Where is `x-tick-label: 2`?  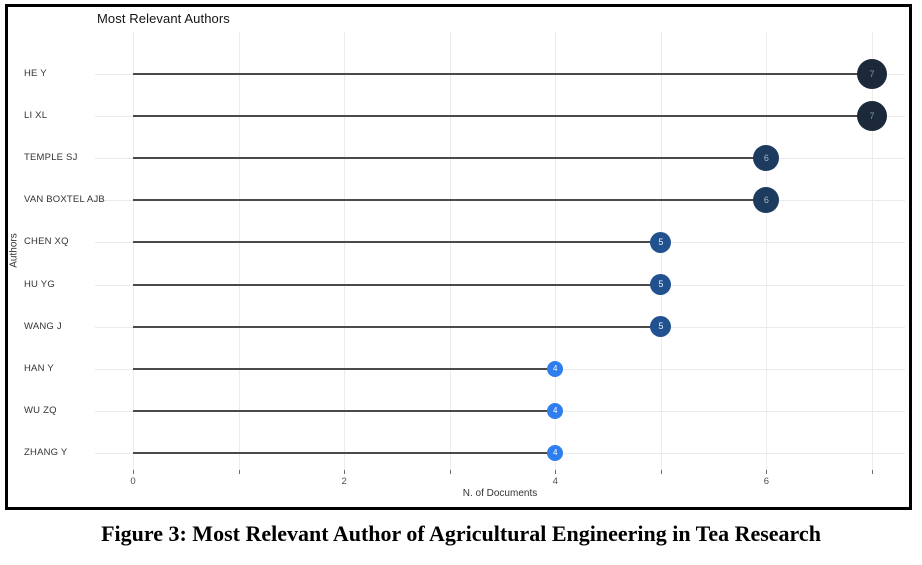 x-tick-label: 2 is located at coordinates (344, 481).